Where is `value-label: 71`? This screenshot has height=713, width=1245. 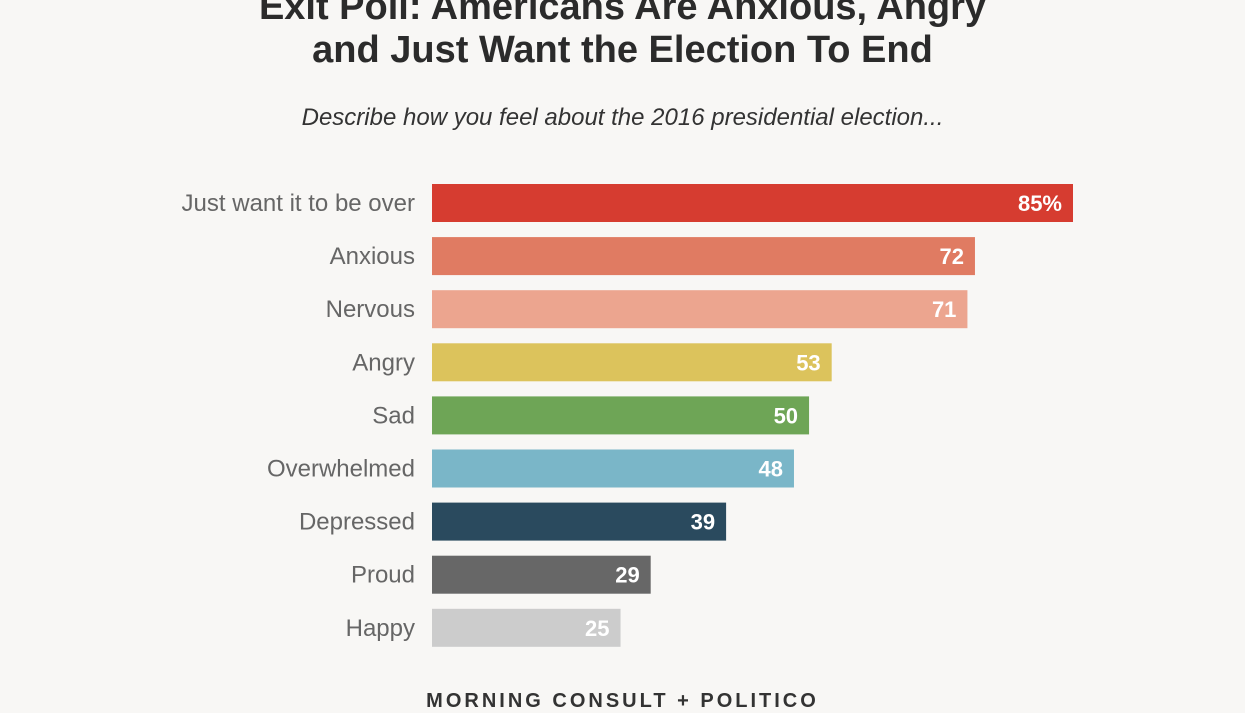
value-label: 71 is located at coordinates (944, 309).